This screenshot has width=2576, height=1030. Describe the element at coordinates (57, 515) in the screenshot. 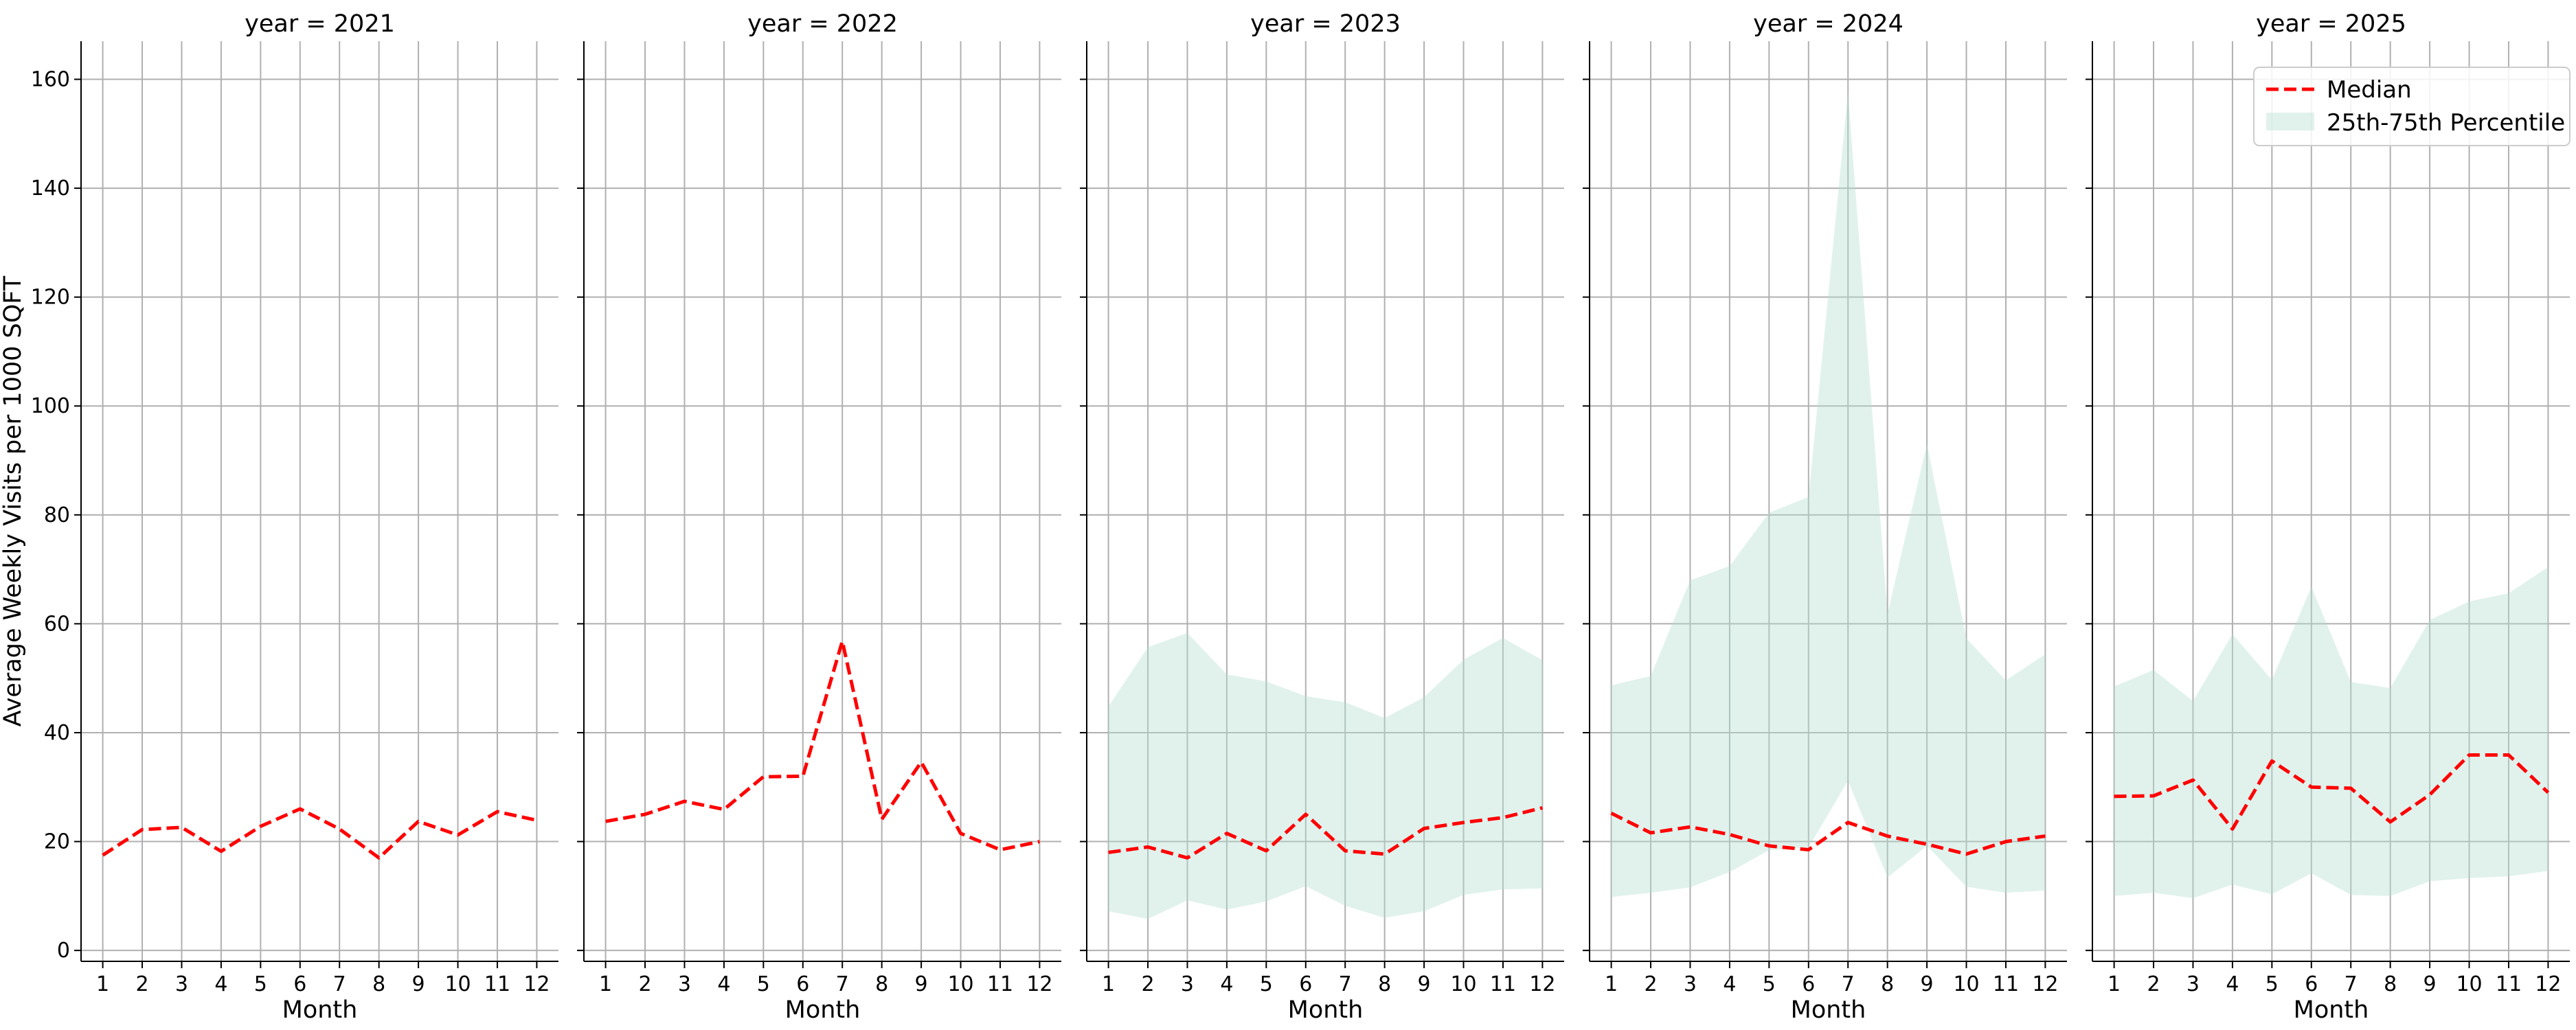

I see `y-tick-label: 80` at that location.